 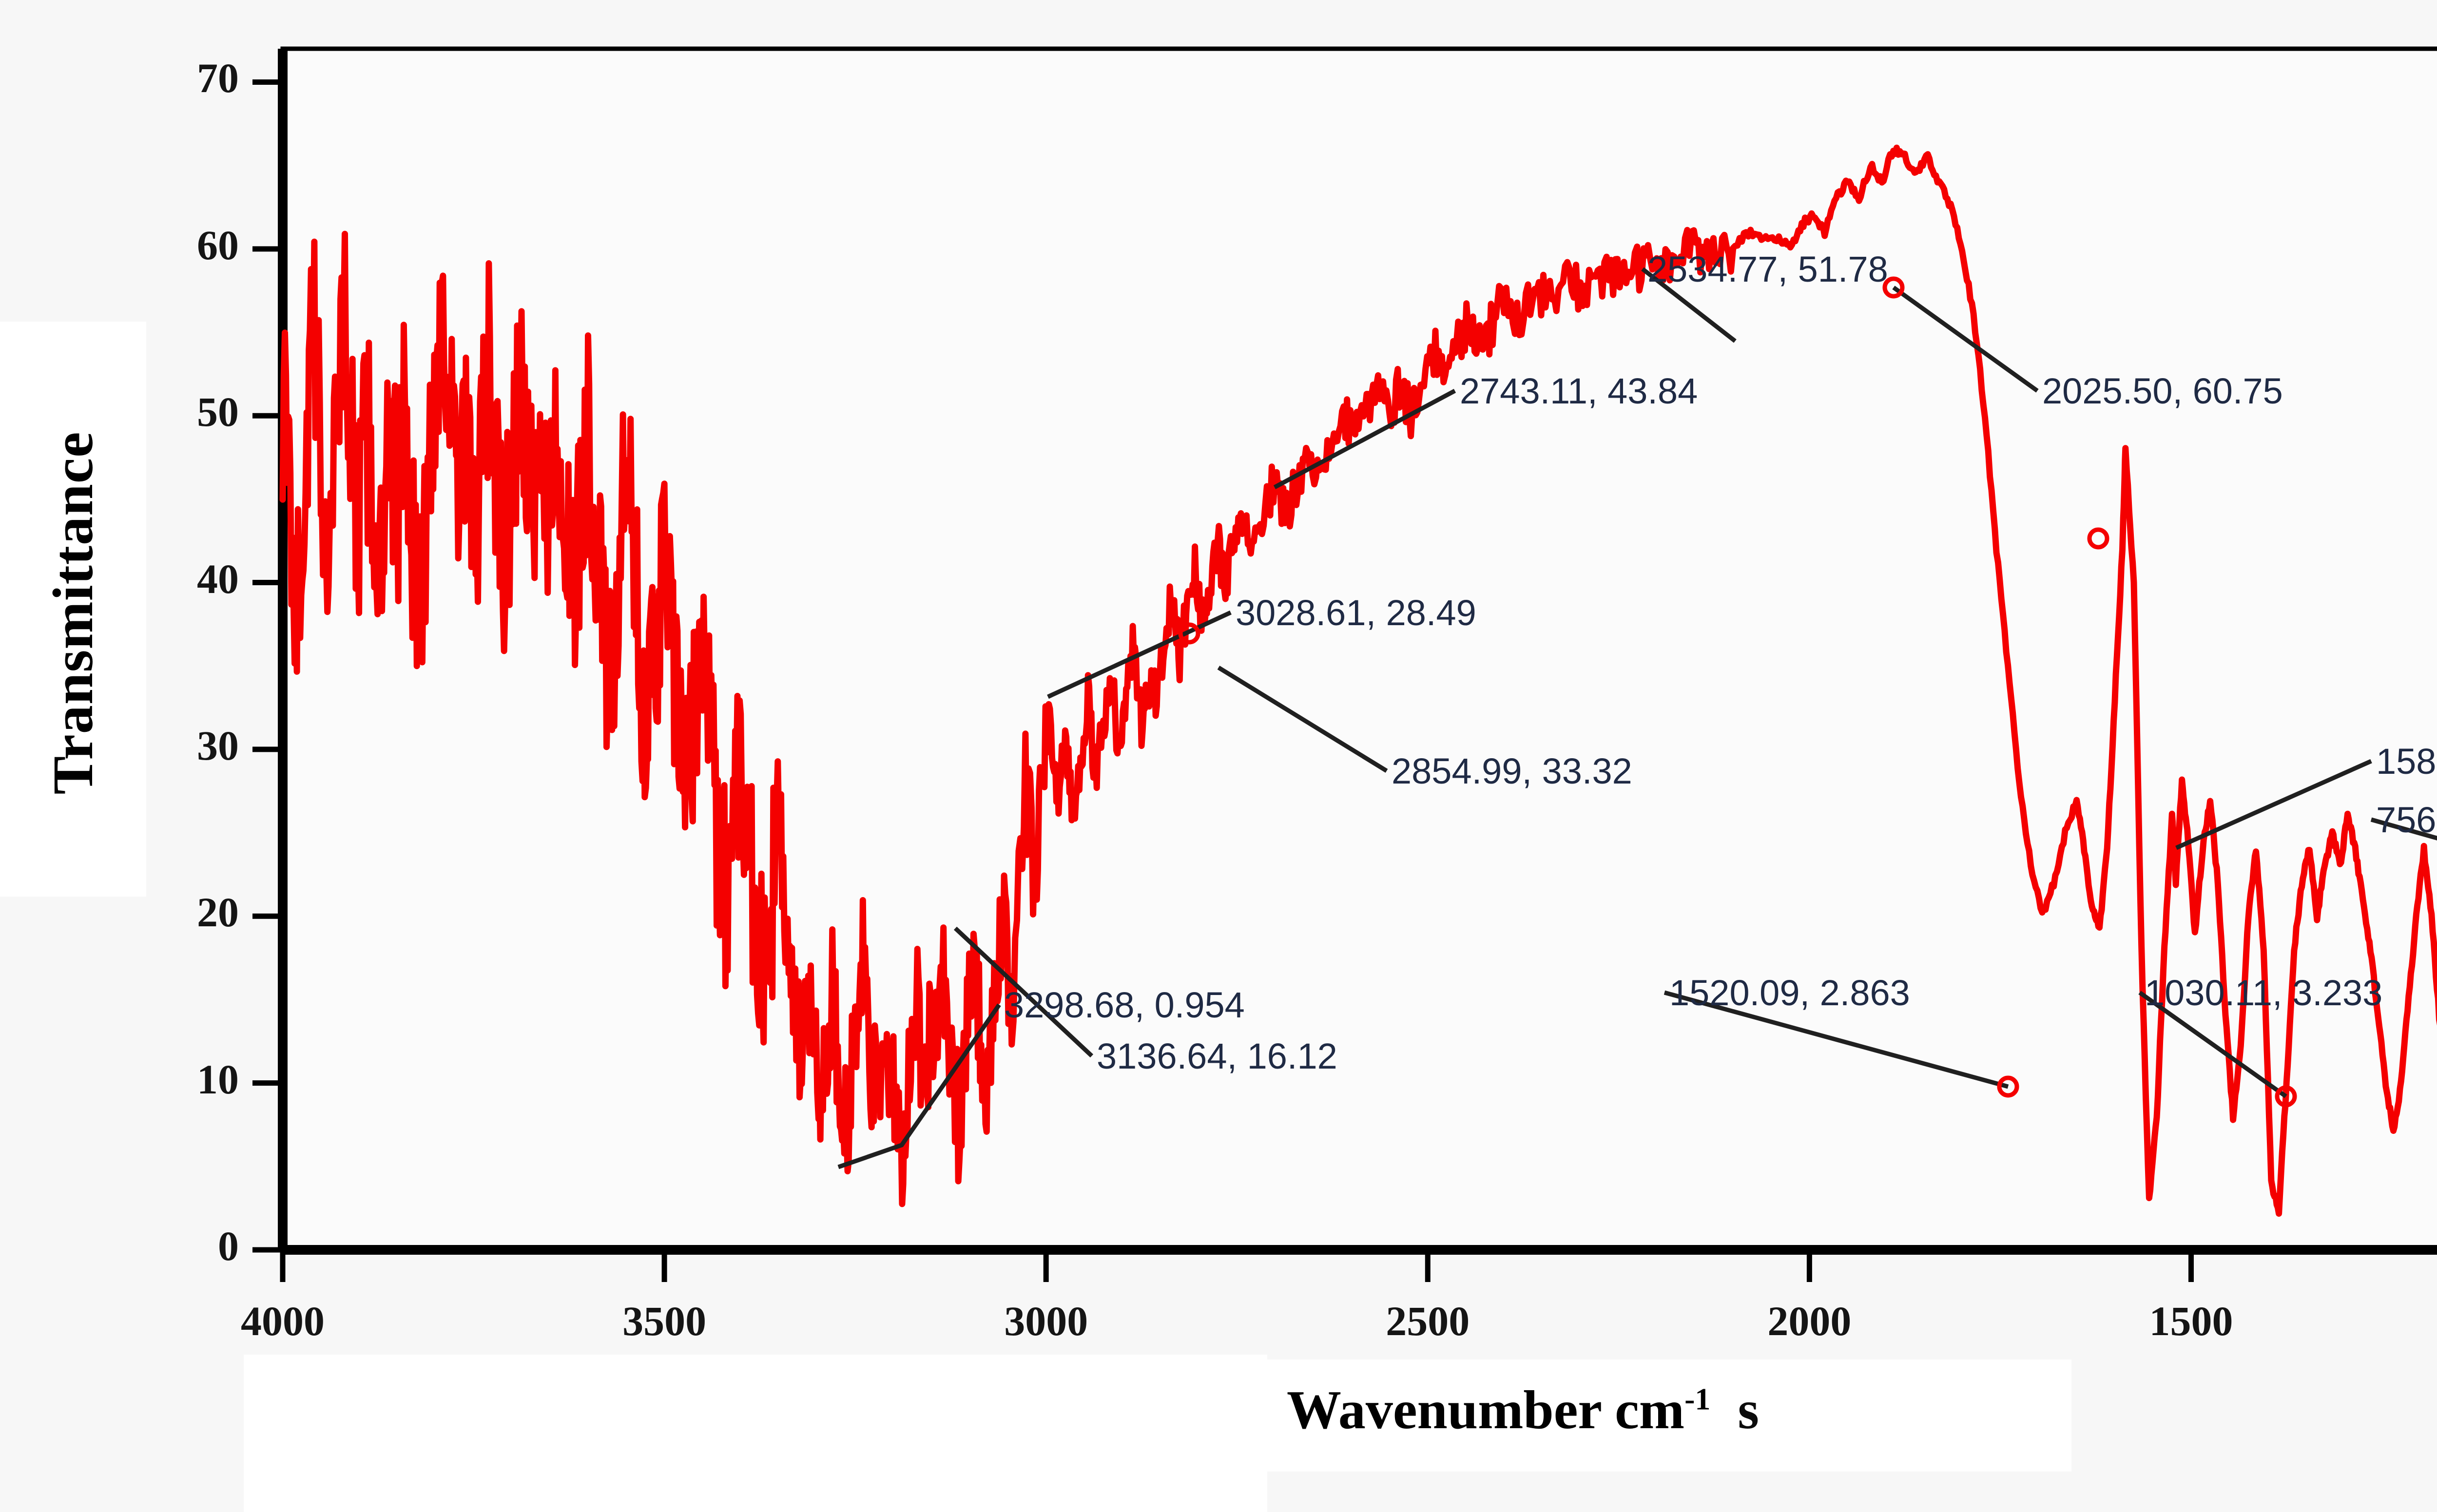 What do you see at coordinates (218, 78) in the screenshot?
I see `y-tick-label: 70` at bounding box center [218, 78].